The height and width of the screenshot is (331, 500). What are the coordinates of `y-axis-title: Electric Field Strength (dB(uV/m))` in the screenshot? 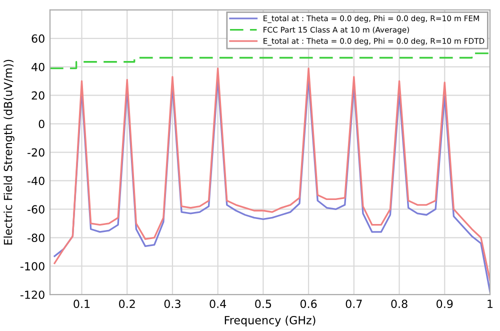 It's located at (9, 152).